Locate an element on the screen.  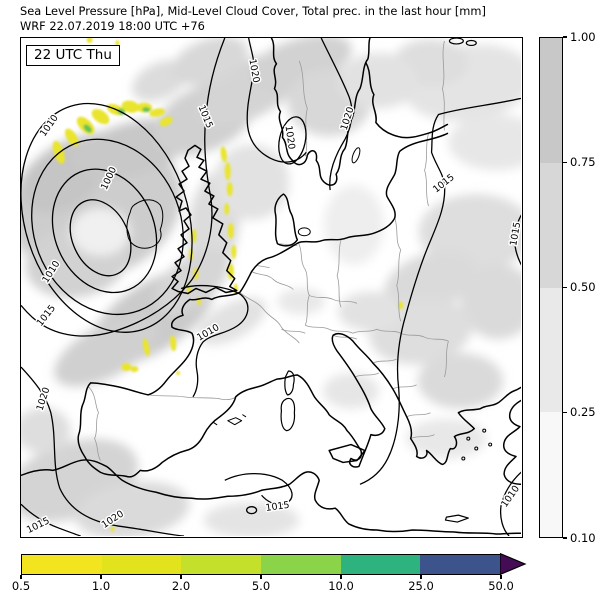
isobar-low-inner is located at coordinates (100, 238).